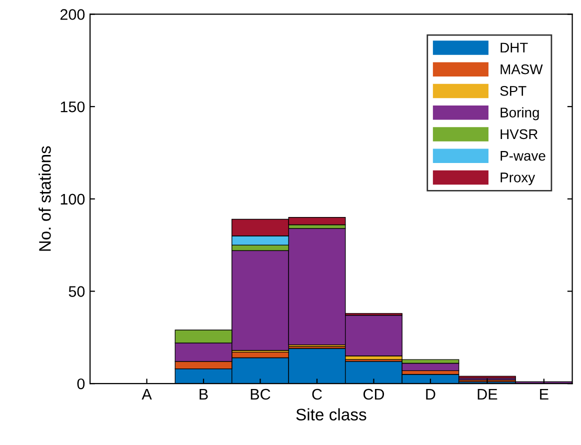 This screenshot has width=581, height=445. What do you see at coordinates (331, 414) in the screenshot?
I see `x-axis-title: Site class` at bounding box center [331, 414].